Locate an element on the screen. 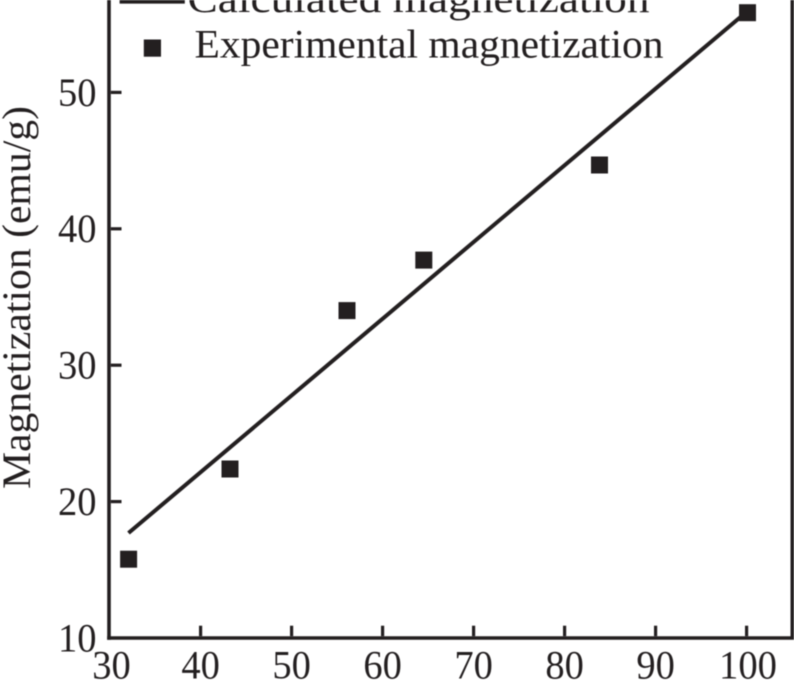 The image size is (794, 684). svg-text: Calculated magnetization is located at coordinates (419, 10).